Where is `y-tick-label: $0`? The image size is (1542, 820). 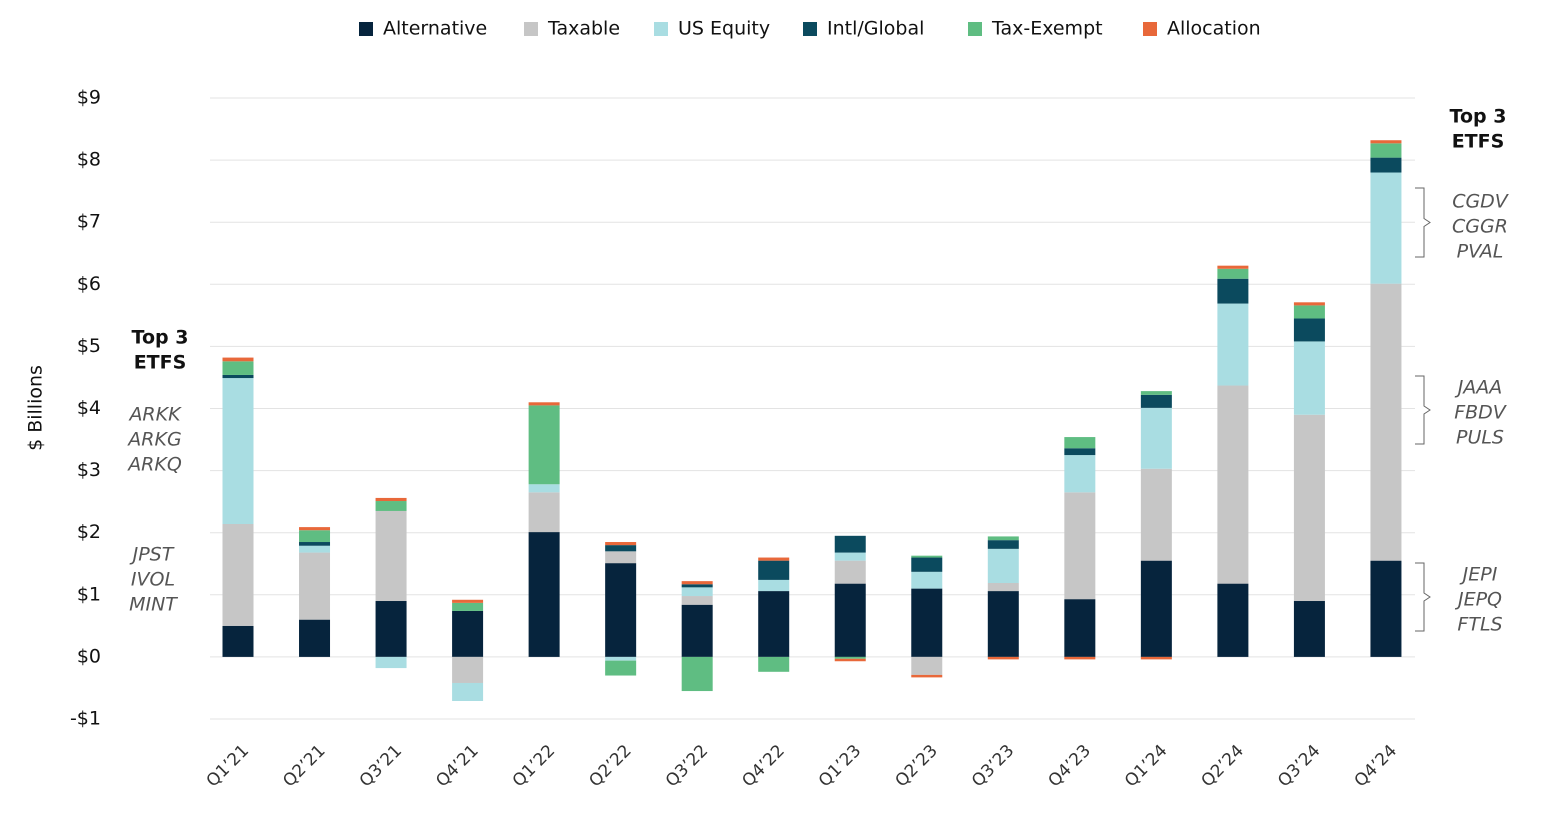 y-tick-label: $0 is located at coordinates (89, 656).